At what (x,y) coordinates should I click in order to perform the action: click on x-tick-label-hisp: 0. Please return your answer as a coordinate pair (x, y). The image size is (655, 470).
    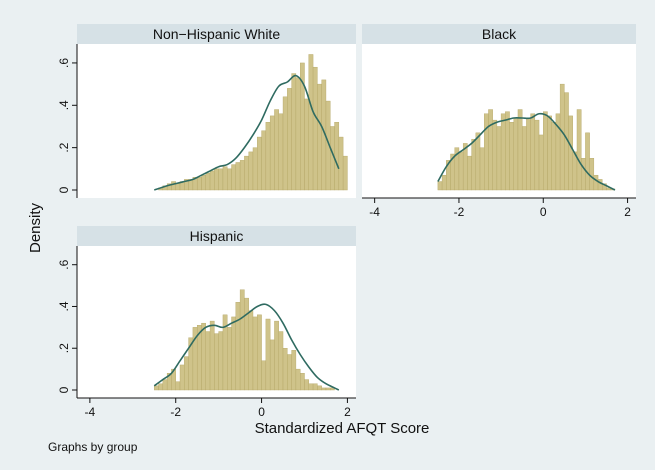
    Looking at the image, I should click on (261, 412).